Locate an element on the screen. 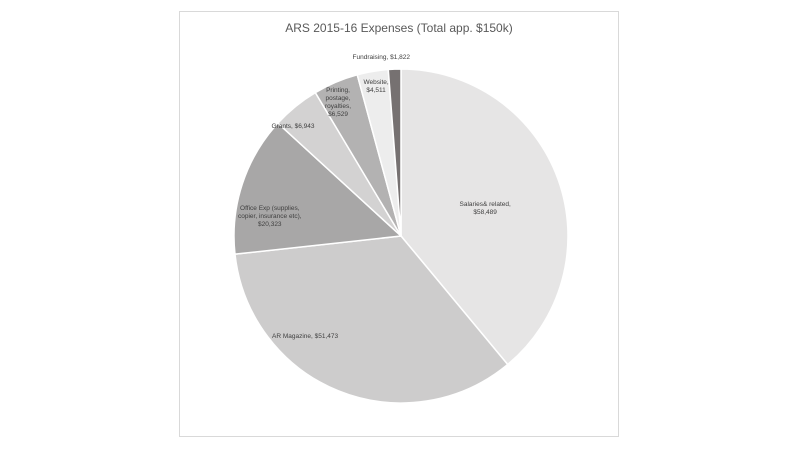 This screenshot has width=799, height=449. data-label-website: Website, $4,511 is located at coordinates (376, 87).